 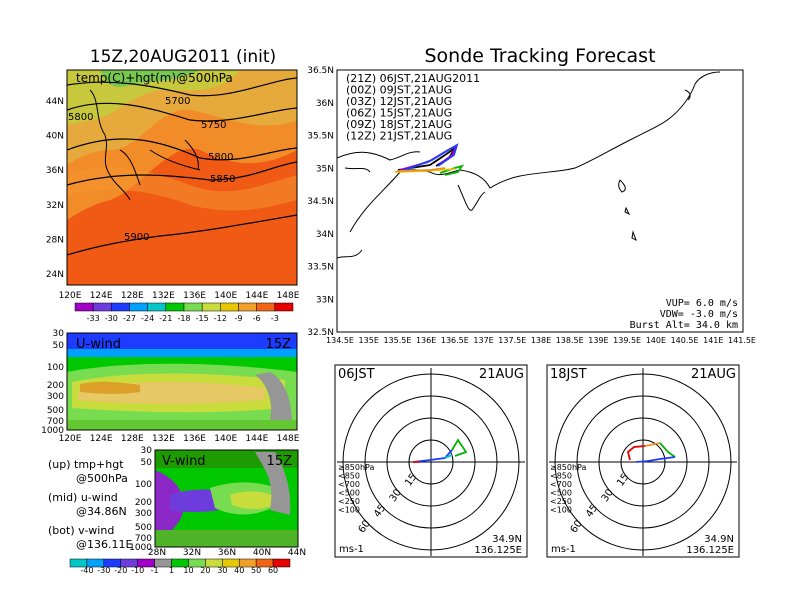 I want to click on uwind-label: U-wind, so click(x=98, y=344).